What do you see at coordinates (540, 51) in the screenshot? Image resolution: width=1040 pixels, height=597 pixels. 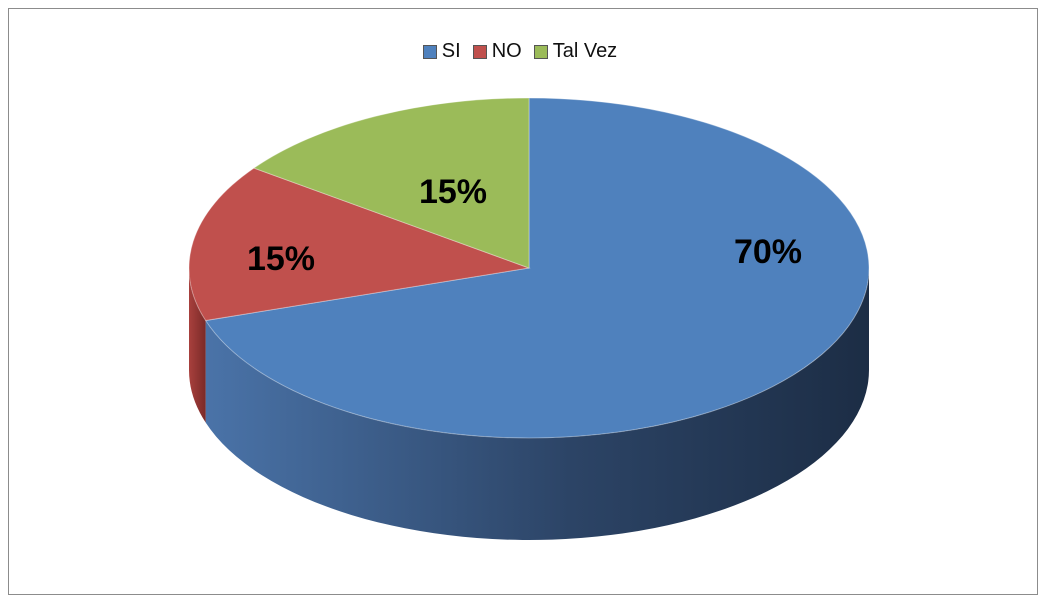 I see `legend-swatch-tal-vez` at bounding box center [540, 51].